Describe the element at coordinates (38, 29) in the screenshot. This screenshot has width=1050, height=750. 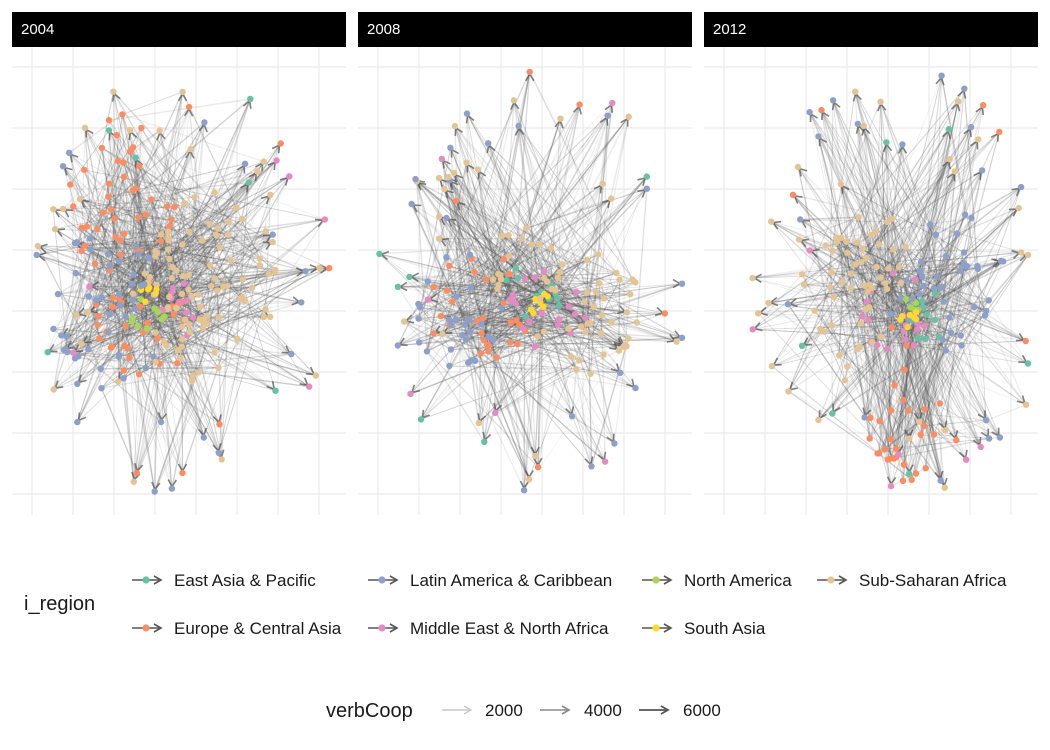
I see `facet-label: 2004` at that location.